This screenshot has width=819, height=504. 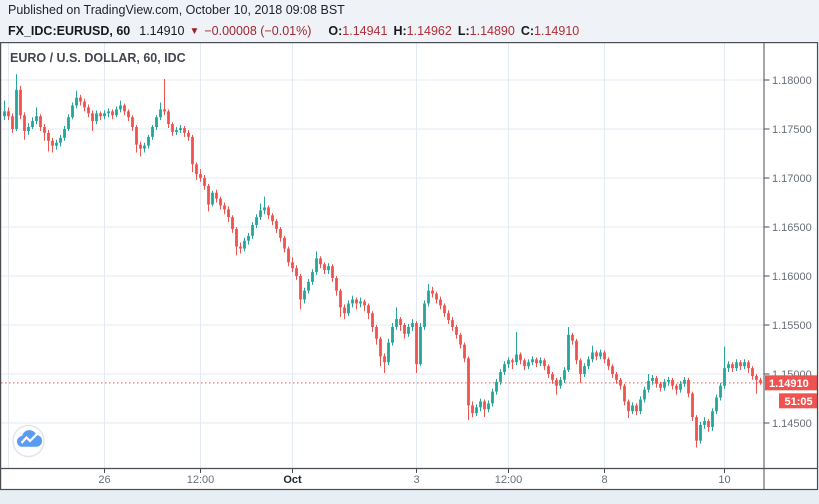 I want to click on down-triangle-icon: ▼, so click(x=194, y=31).